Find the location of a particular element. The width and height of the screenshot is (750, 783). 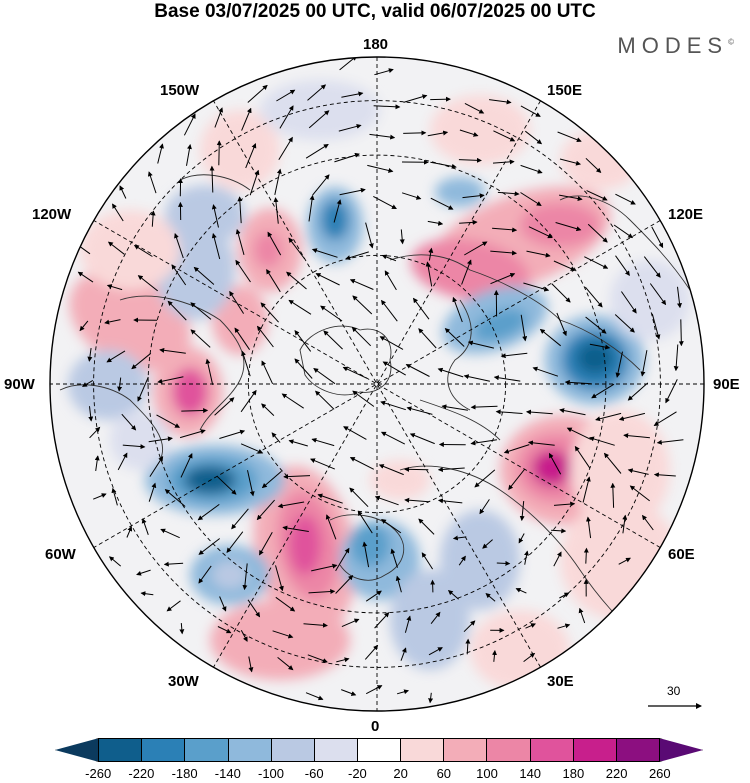

colorbar-tick-label: 100 is located at coordinates (487, 773).